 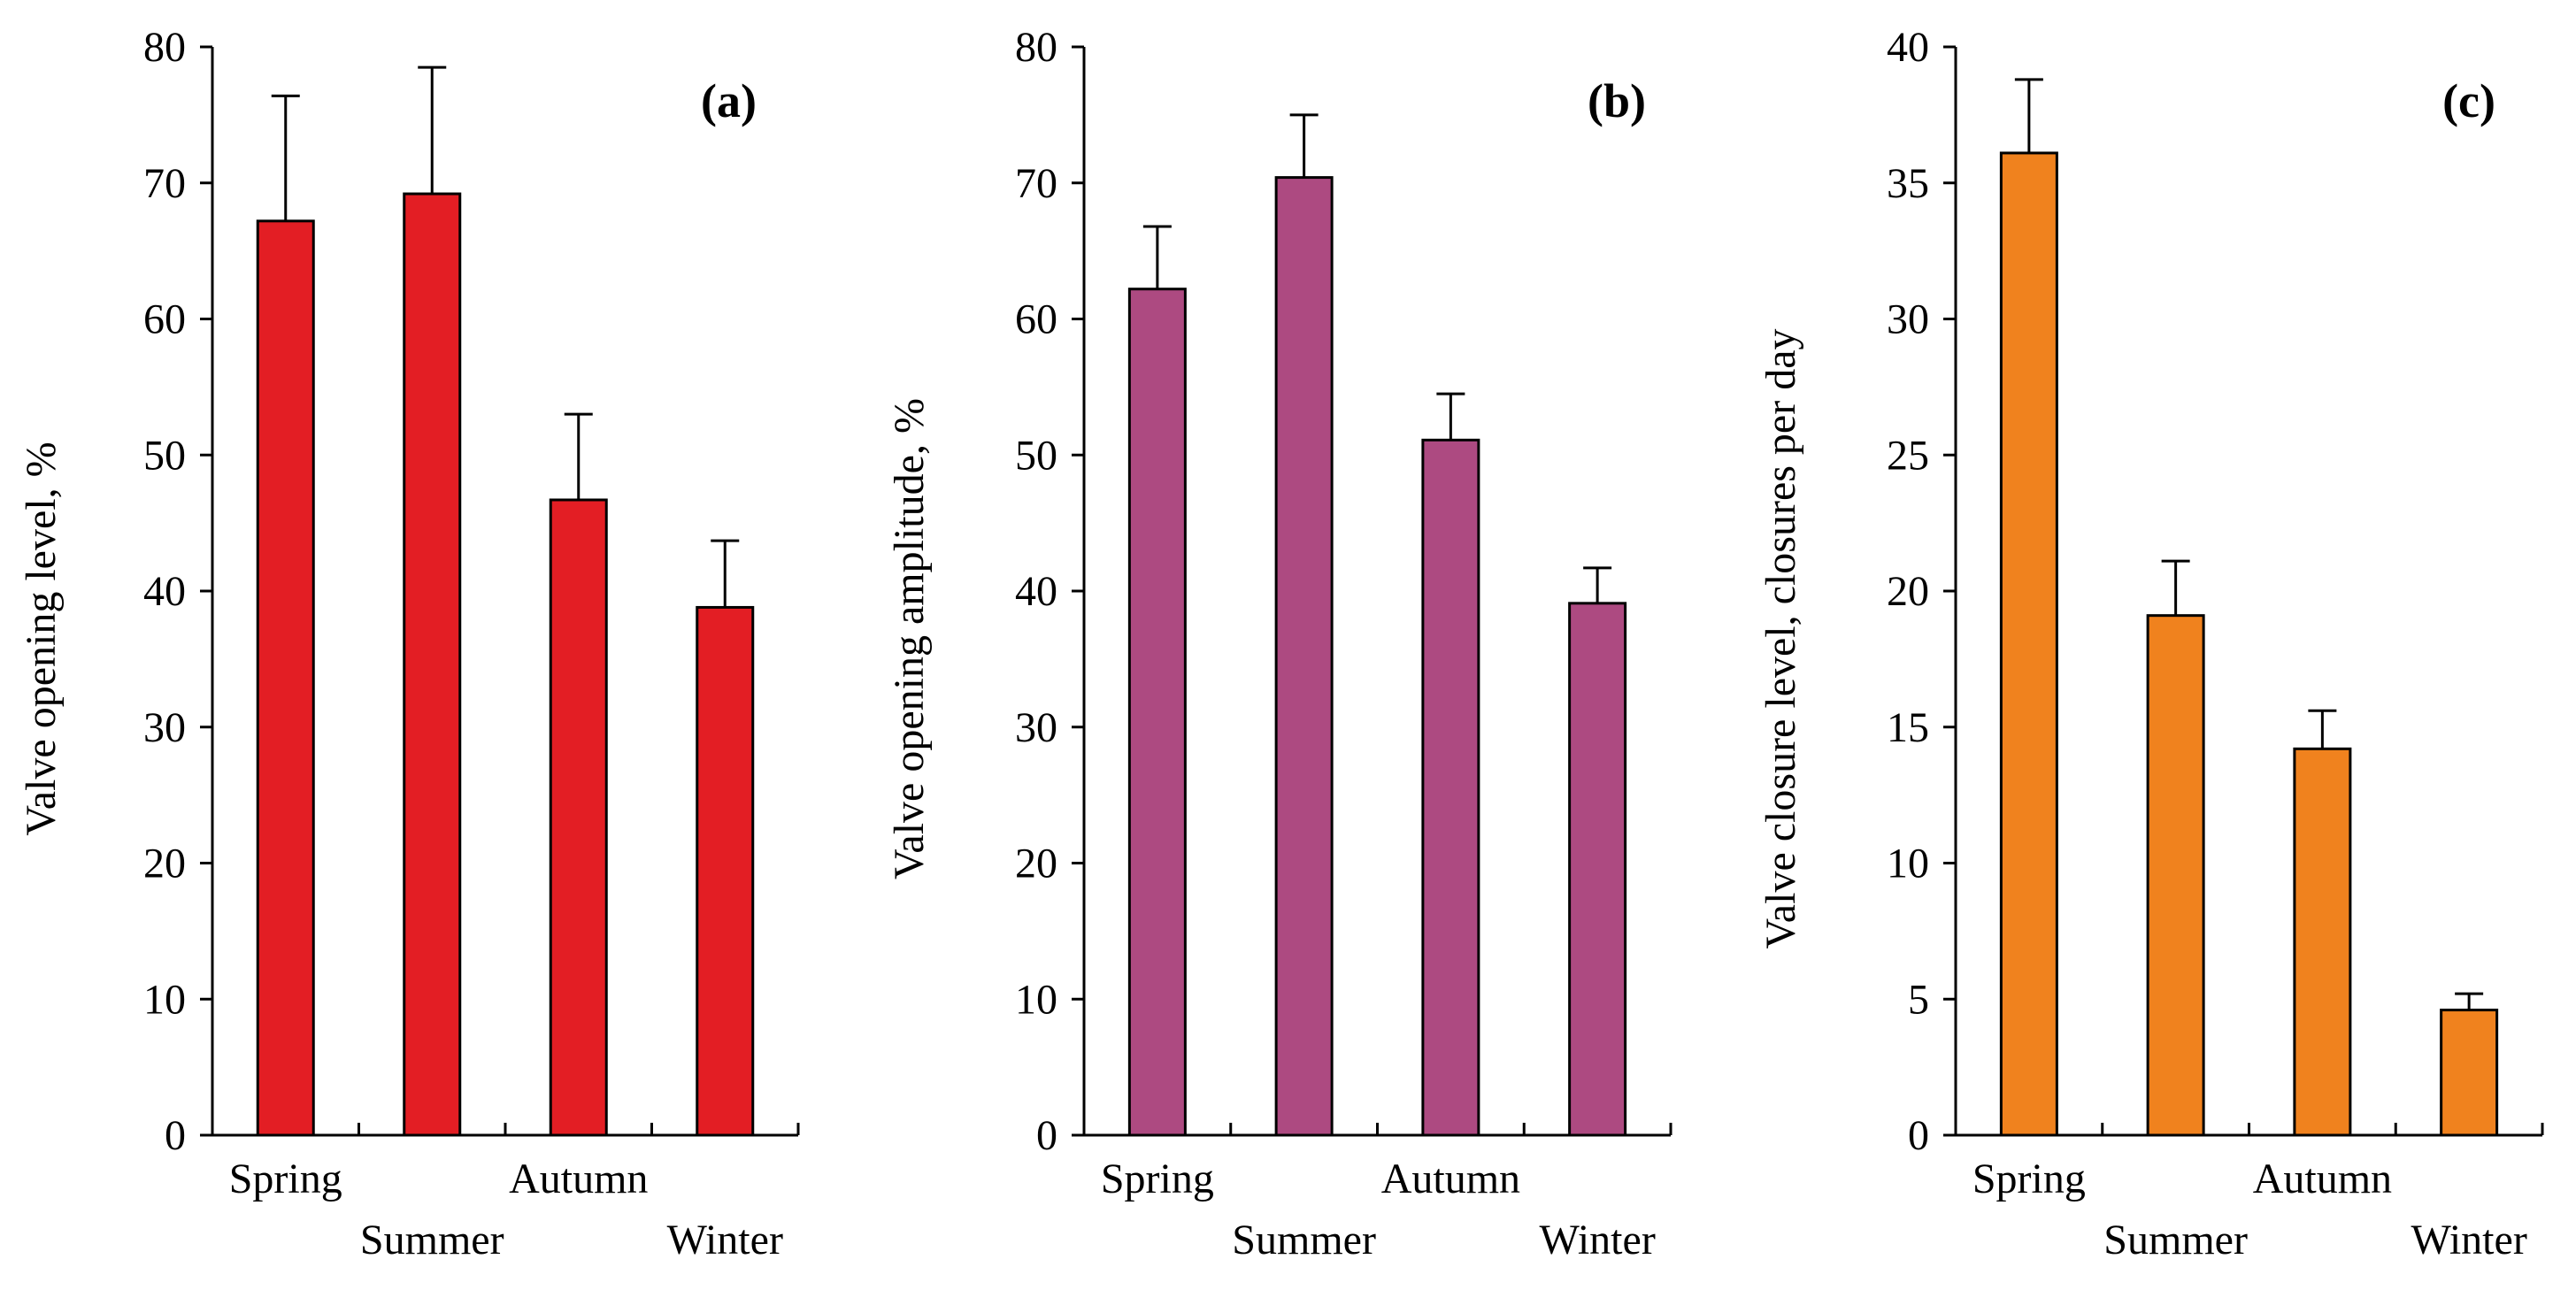 What do you see at coordinates (175, 1135) in the screenshot?
I see `panel-a-y-tick-label: 0` at bounding box center [175, 1135].